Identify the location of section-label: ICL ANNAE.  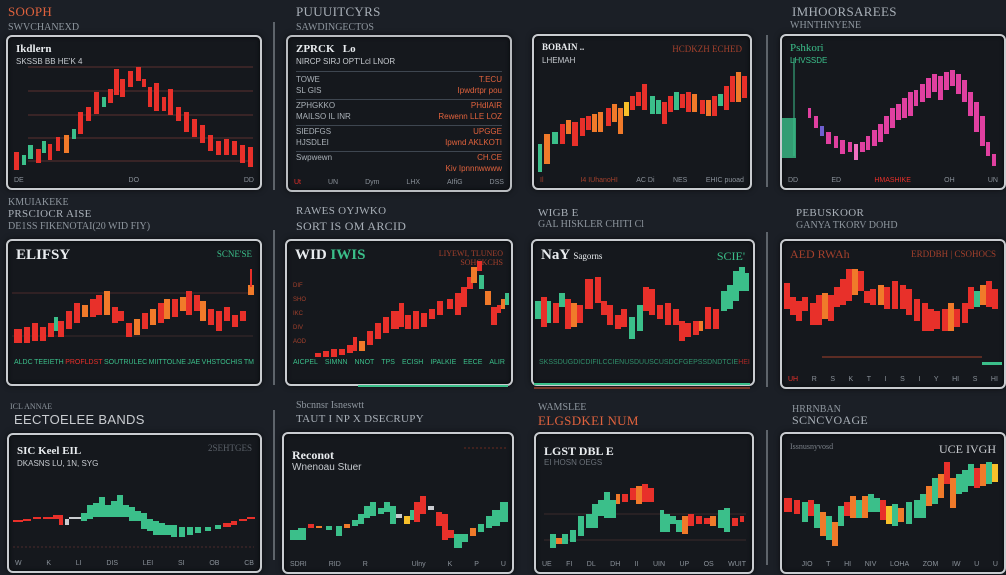
(31, 406).